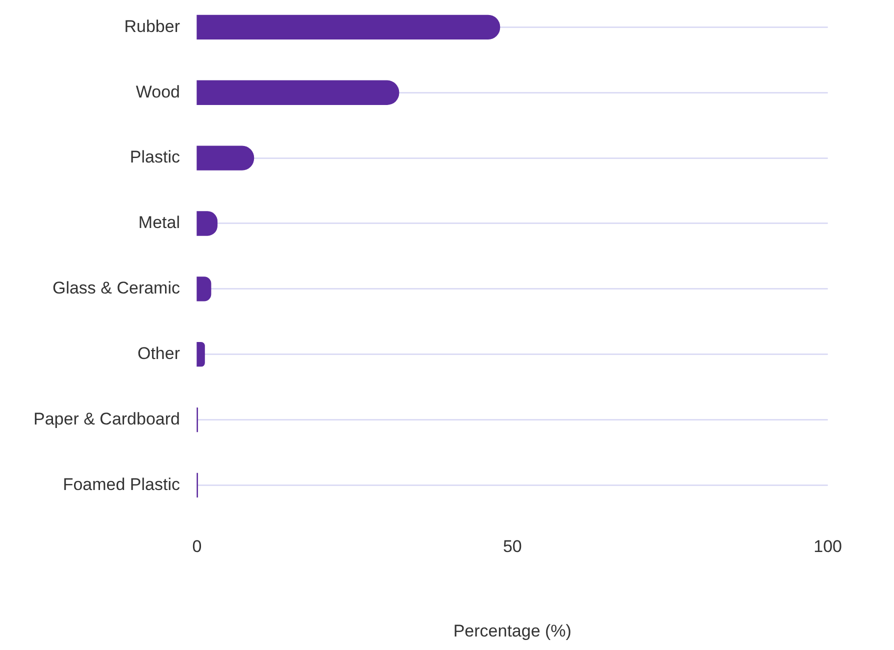 The height and width of the screenshot is (650, 894). I want to click on y-tick-label: Metal, so click(159, 222).